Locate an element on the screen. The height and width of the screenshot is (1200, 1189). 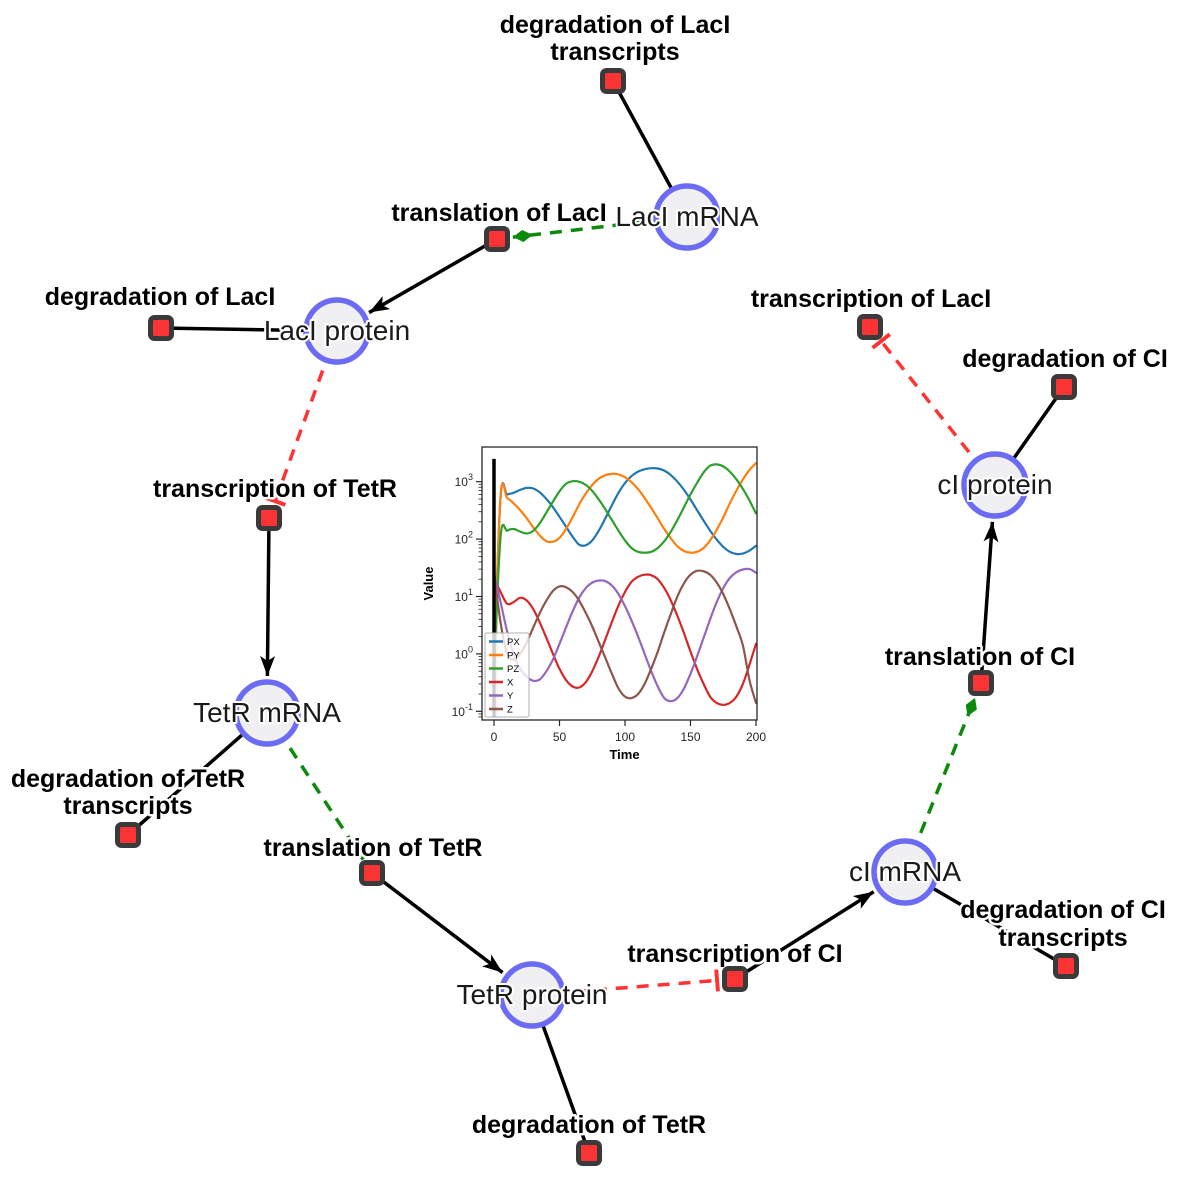
reaction-node-deg-ci-transcripts is located at coordinates (1066, 966).